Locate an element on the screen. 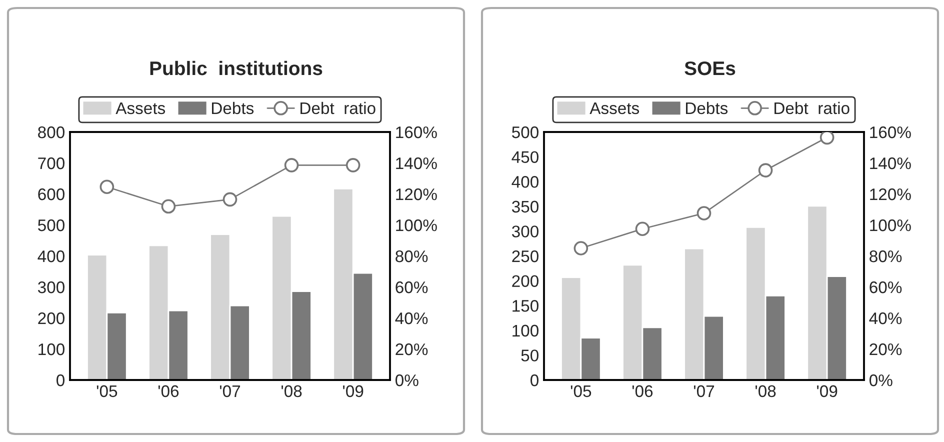 Image resolution: width=944 pixels, height=442 pixels. y-tick-label: 250 is located at coordinates (525, 256).